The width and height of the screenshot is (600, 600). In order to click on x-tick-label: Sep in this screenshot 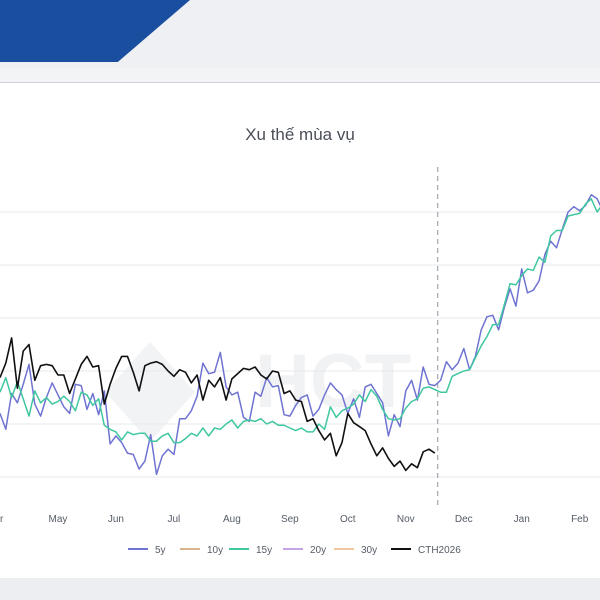, I will do `click(290, 519)`.